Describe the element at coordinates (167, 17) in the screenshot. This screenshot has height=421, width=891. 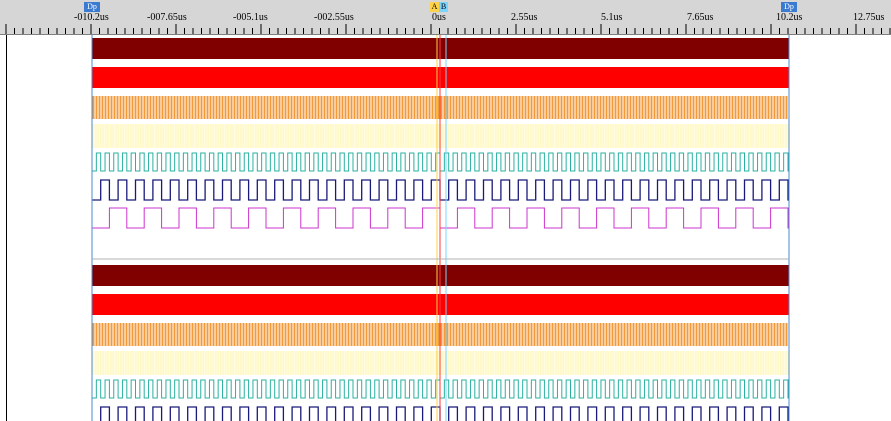
I see `tick-label: -007.65us` at that location.